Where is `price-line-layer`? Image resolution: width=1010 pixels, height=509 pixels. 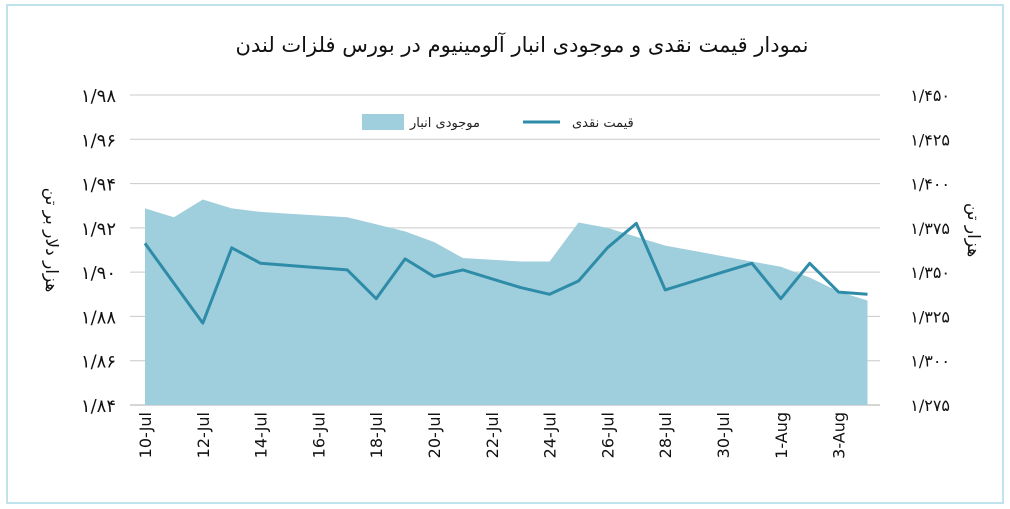
price-line-layer is located at coordinates (505, 273).